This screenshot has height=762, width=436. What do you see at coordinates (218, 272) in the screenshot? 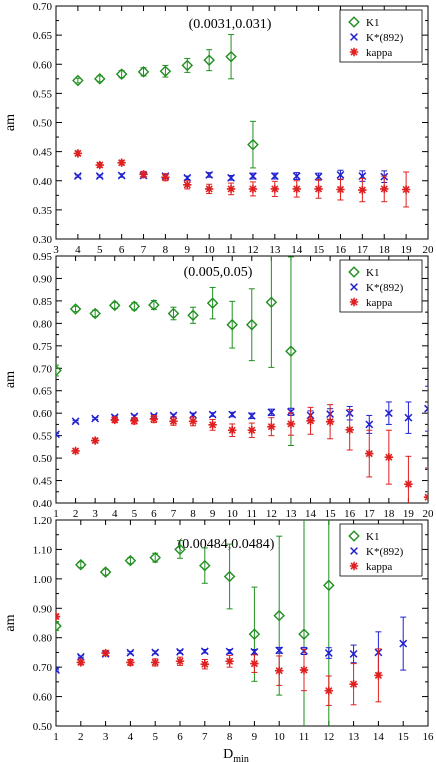
I see `panel-annotation: (0.005,0.05)` at bounding box center [218, 272].